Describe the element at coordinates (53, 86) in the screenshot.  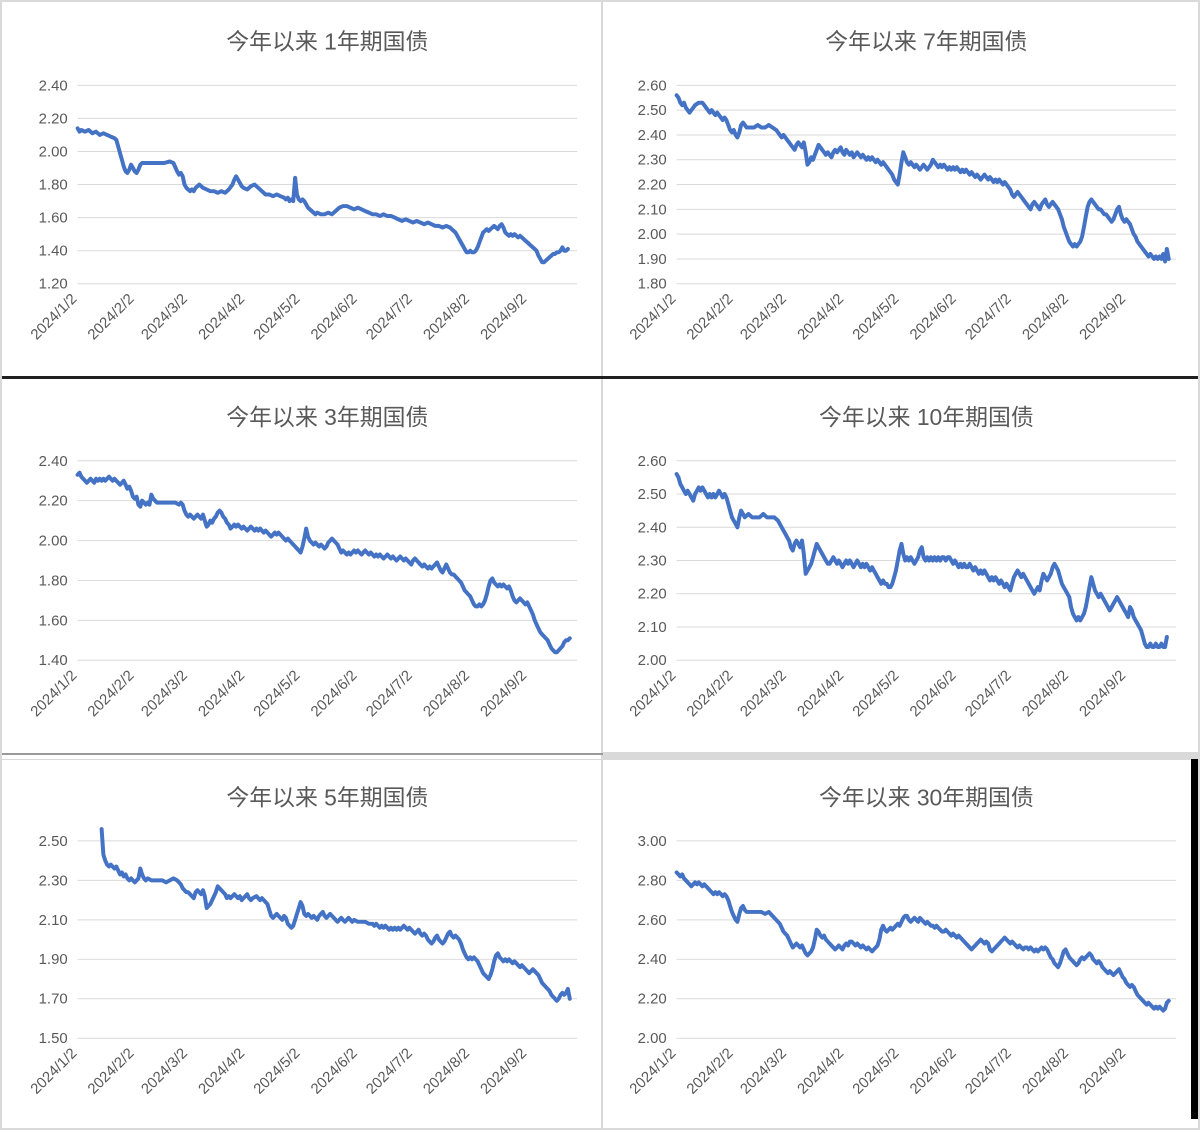
I see `y-axis-tick-label: 2.40` at that location.